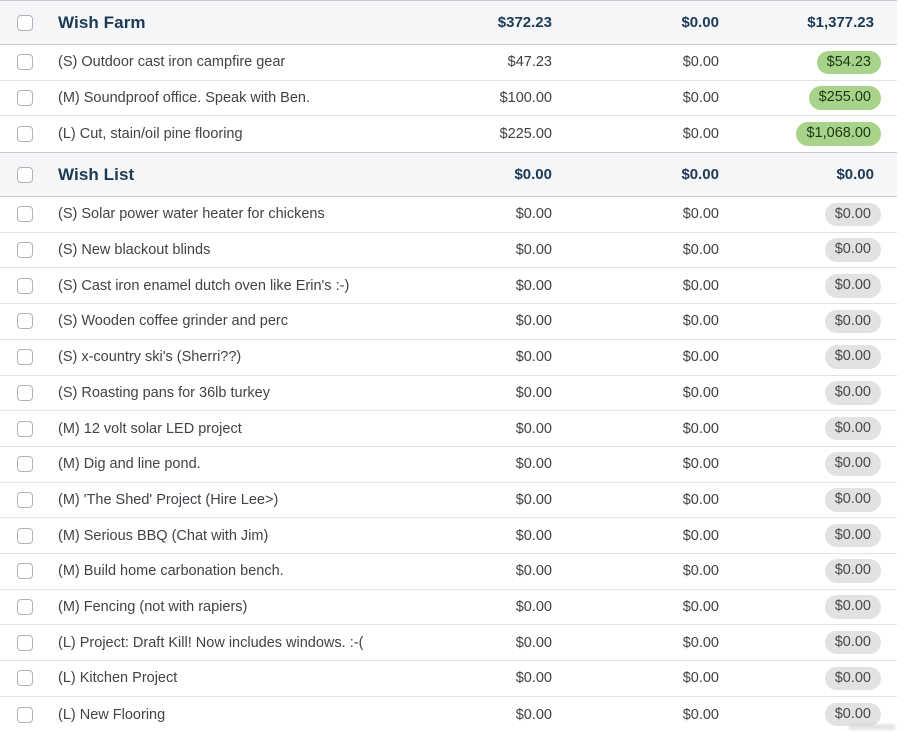 The image size is (903, 732). Describe the element at coordinates (150, 428) in the screenshot. I see `category-name: (M) 12 volt solar LED project` at that location.